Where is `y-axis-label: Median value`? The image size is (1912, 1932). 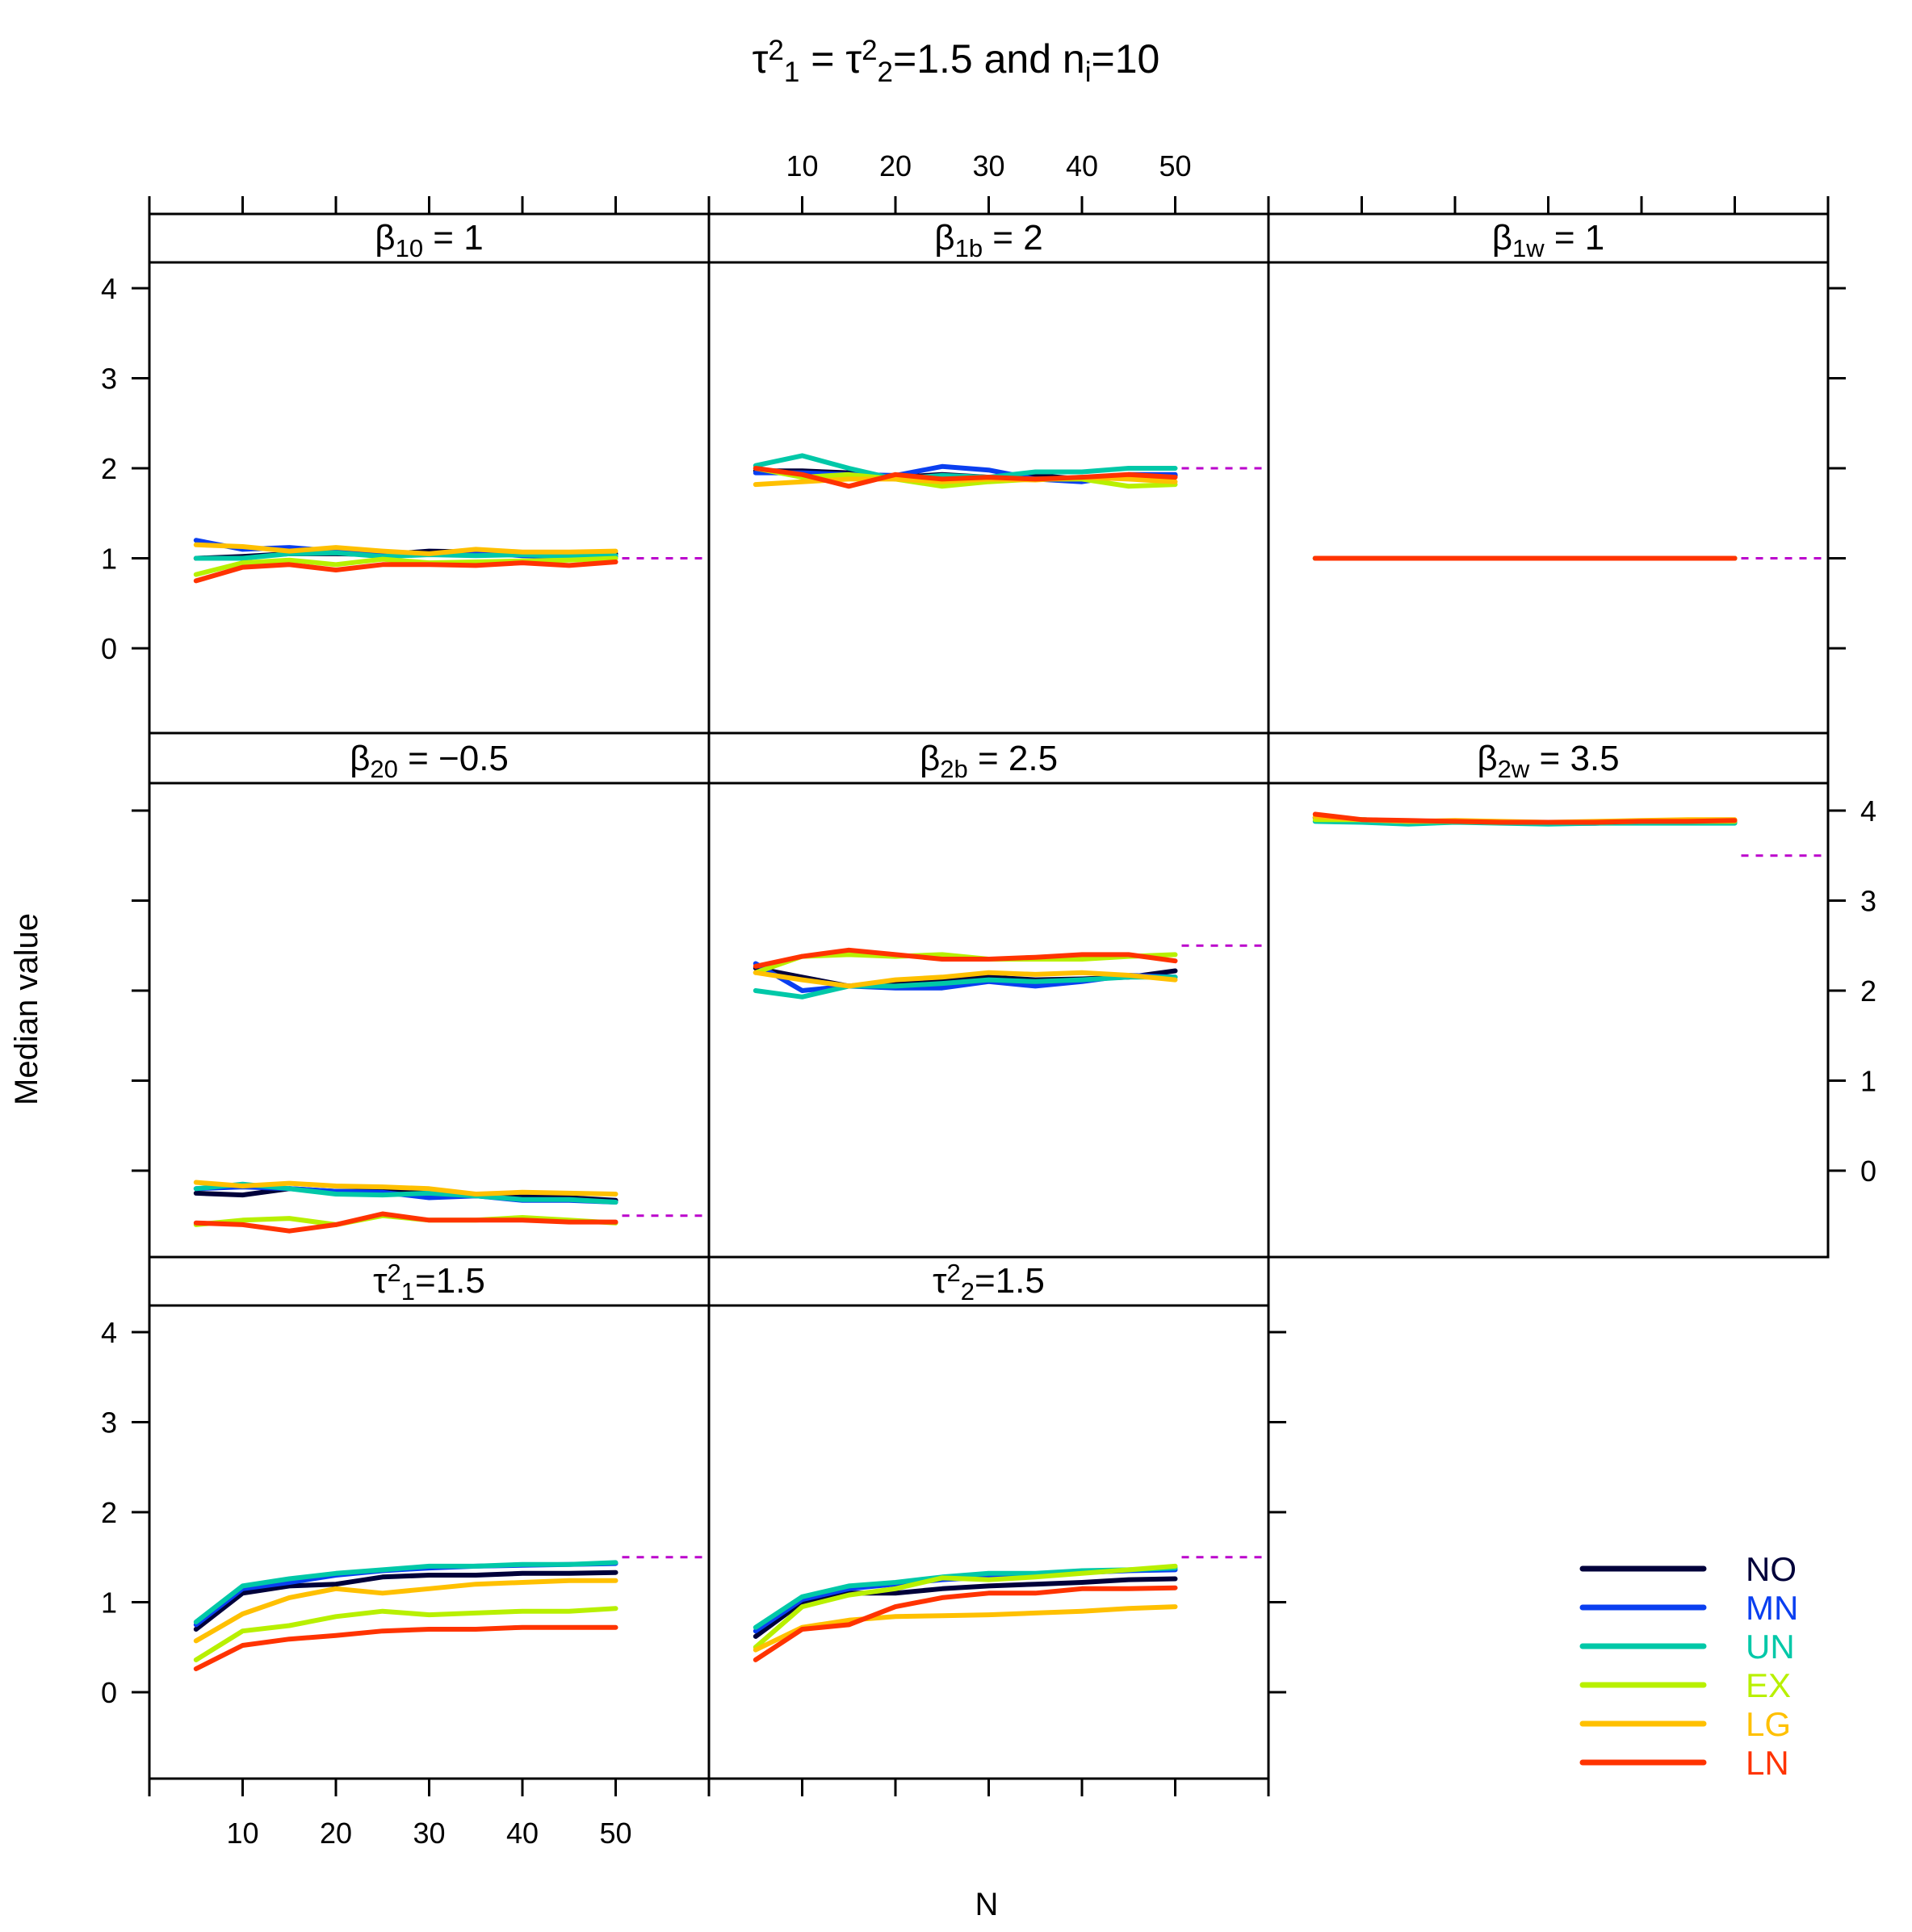 y-axis-label: Median value is located at coordinates (26, 1009).